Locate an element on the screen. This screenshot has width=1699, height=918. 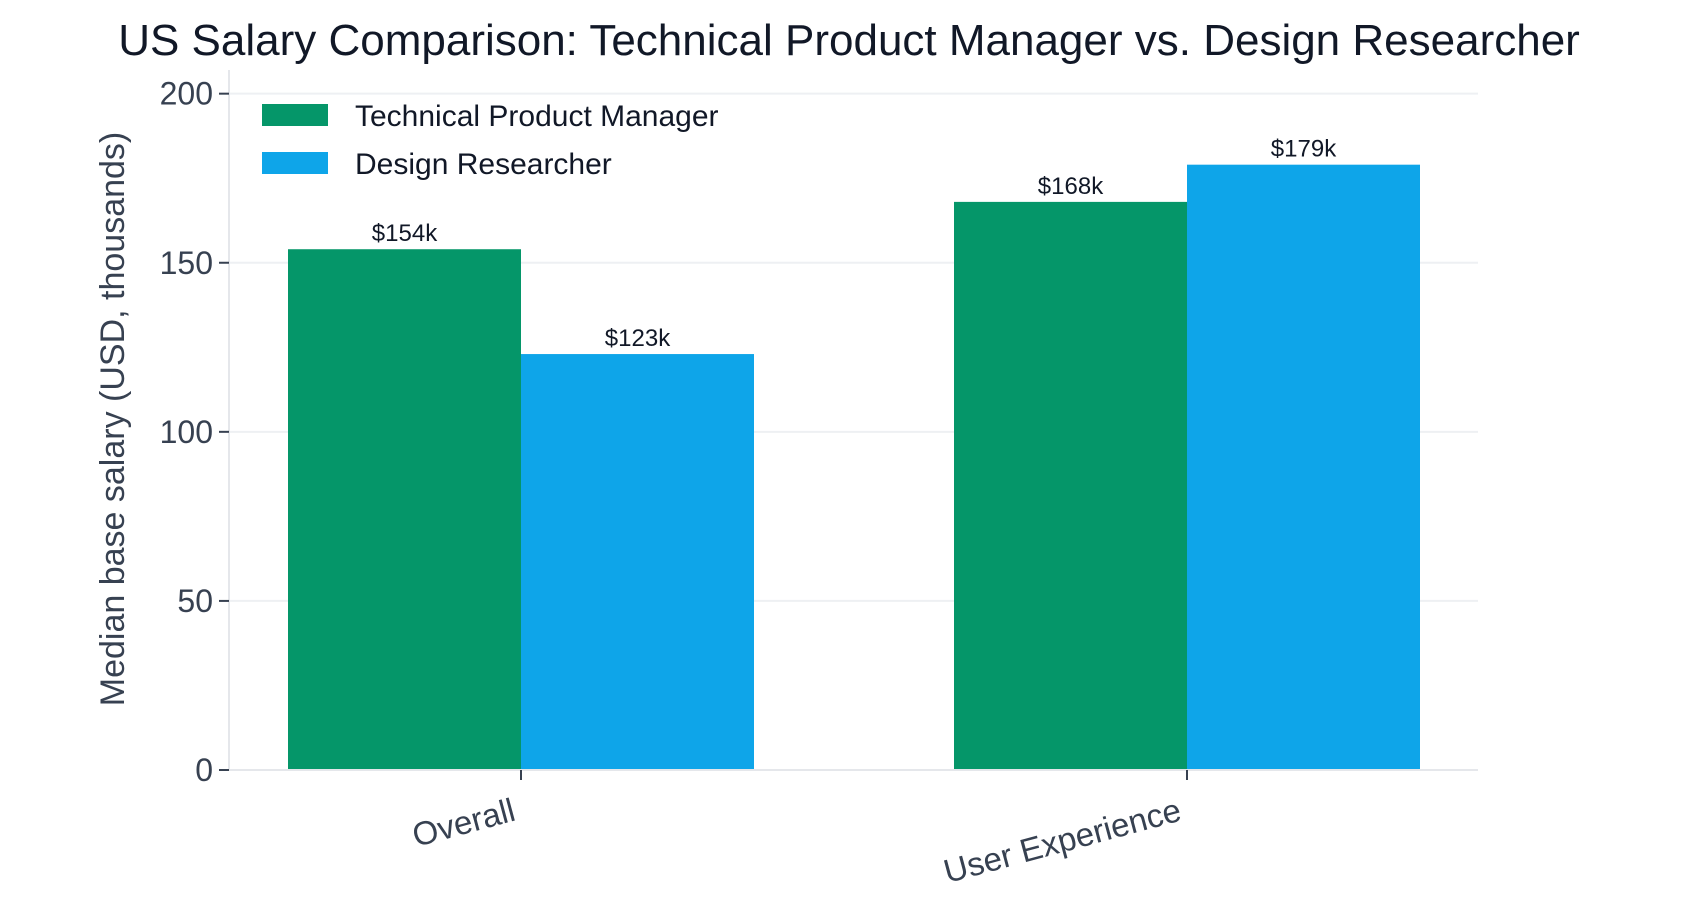
data-label: $154k is located at coordinates (405, 233).